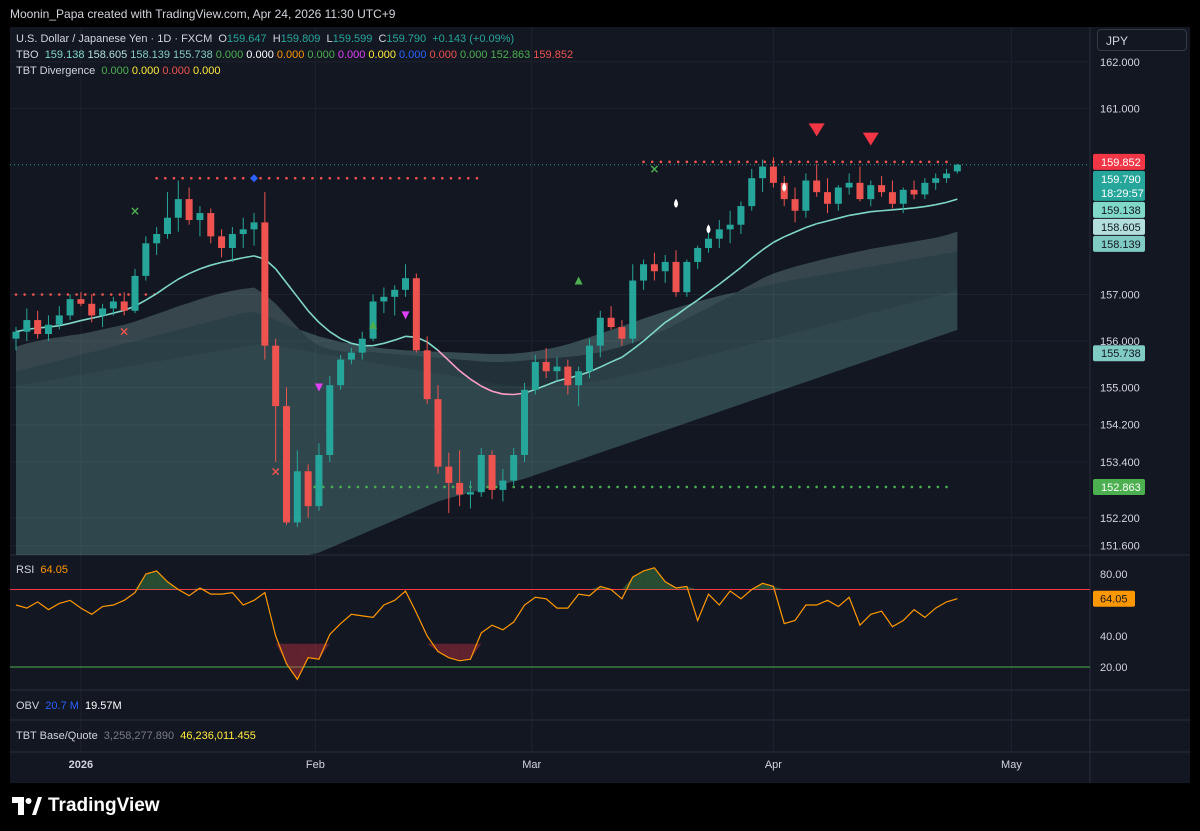  What do you see at coordinates (474, 55) in the screenshot?
I see `tbo-value-12: 0.000` at bounding box center [474, 55].